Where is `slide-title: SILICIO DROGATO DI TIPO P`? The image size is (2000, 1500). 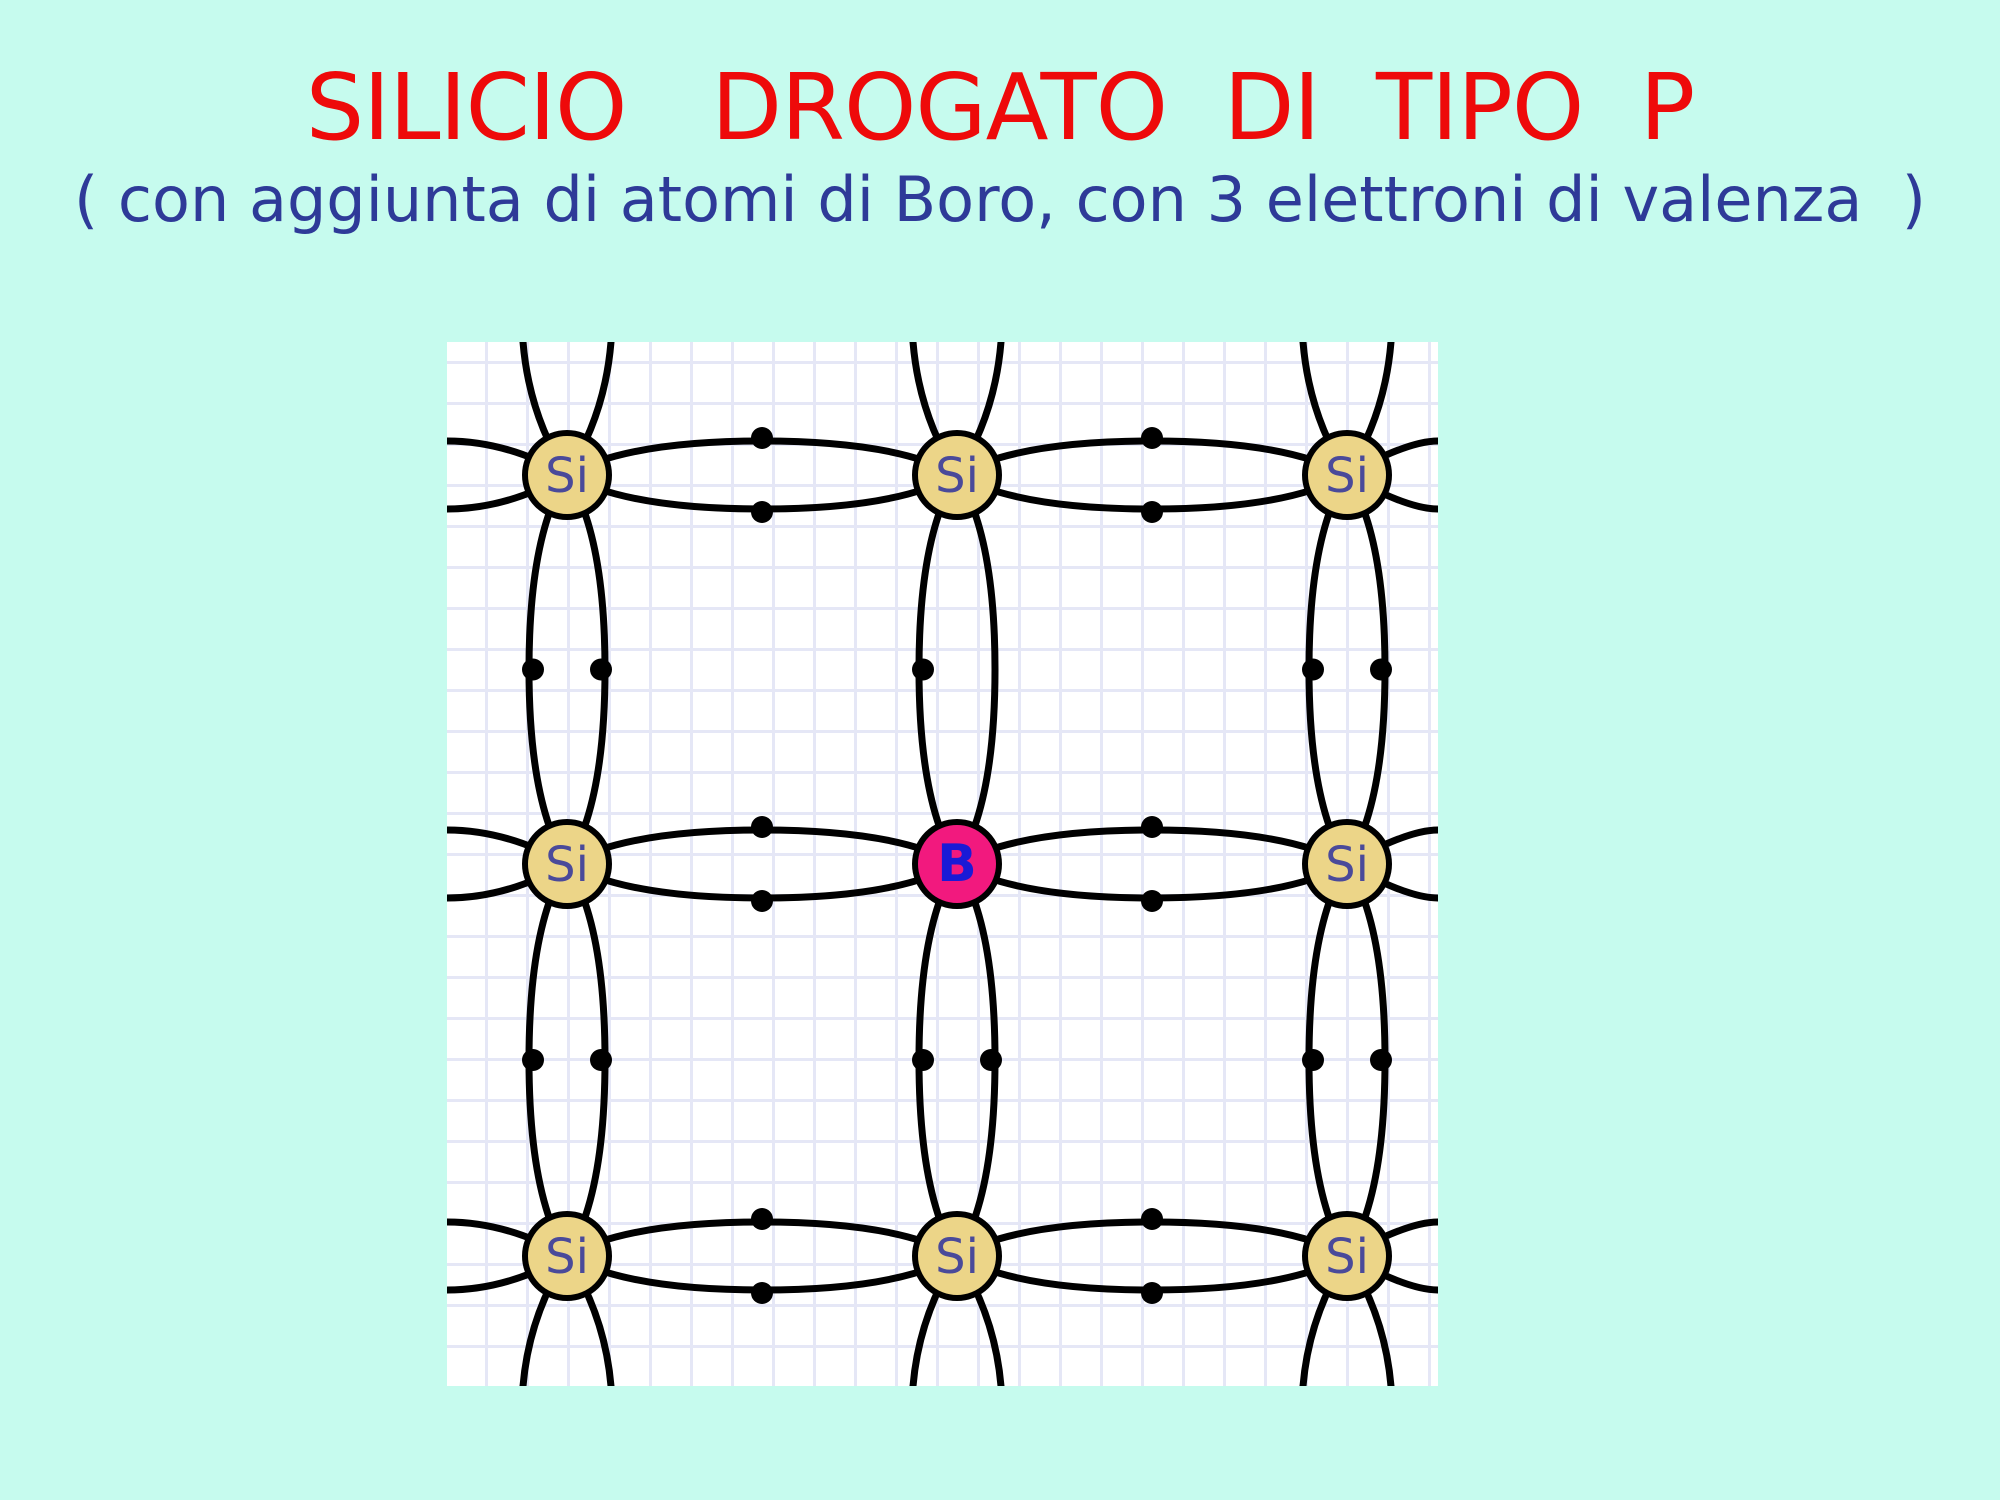
slide-title: SILICIO DROGATO DI TIPO P is located at coordinates (1000, 107).